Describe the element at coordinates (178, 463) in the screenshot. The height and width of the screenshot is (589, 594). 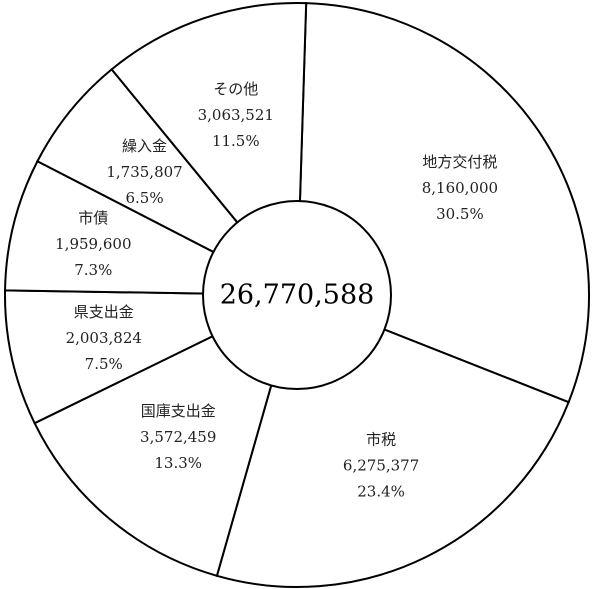
I see `slice-percent-label: 13.3%` at that location.